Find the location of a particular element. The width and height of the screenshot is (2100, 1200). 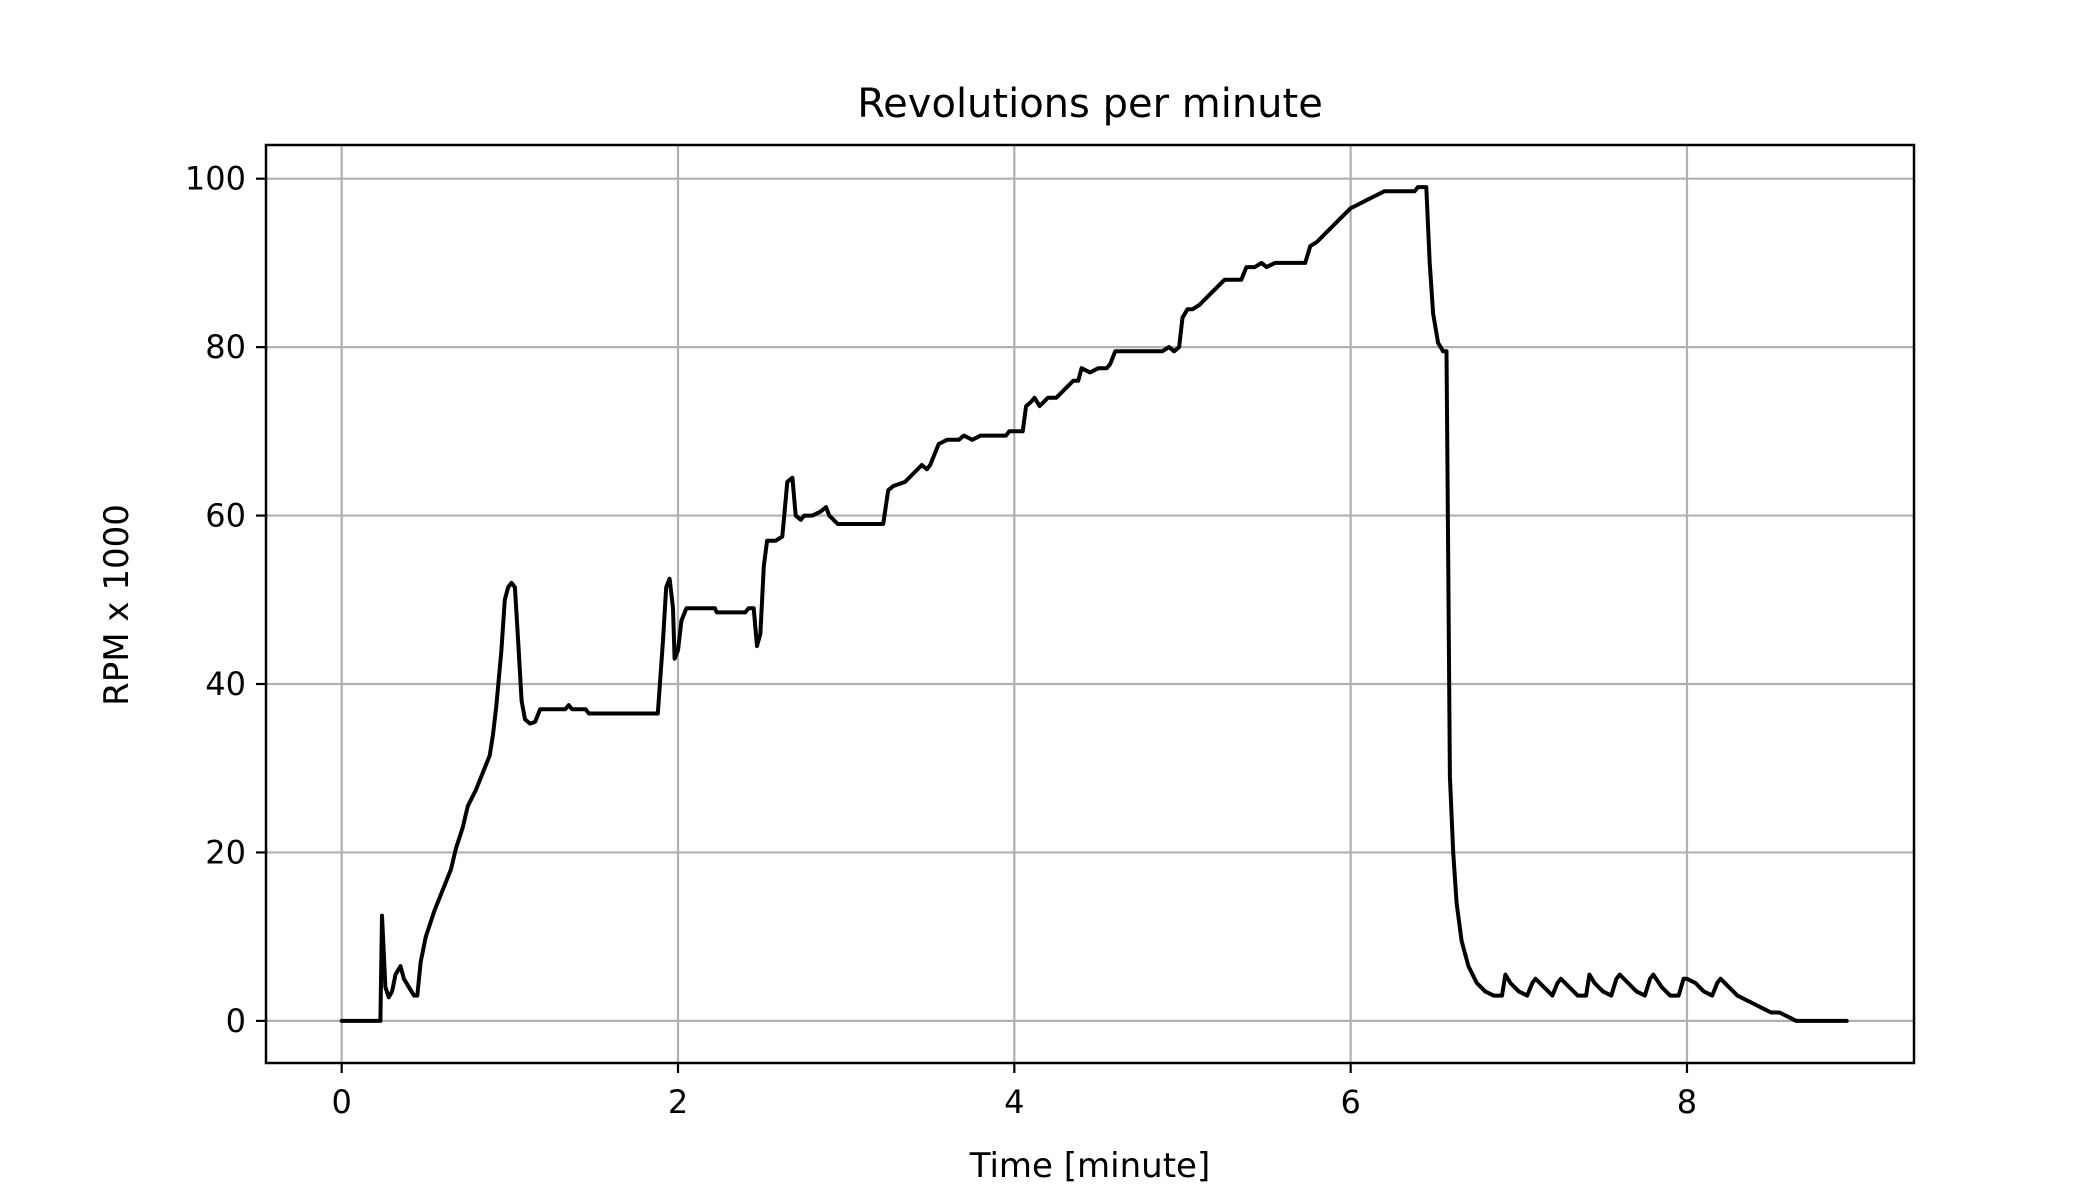

x-tick-label: 2 is located at coordinates (678, 1102).